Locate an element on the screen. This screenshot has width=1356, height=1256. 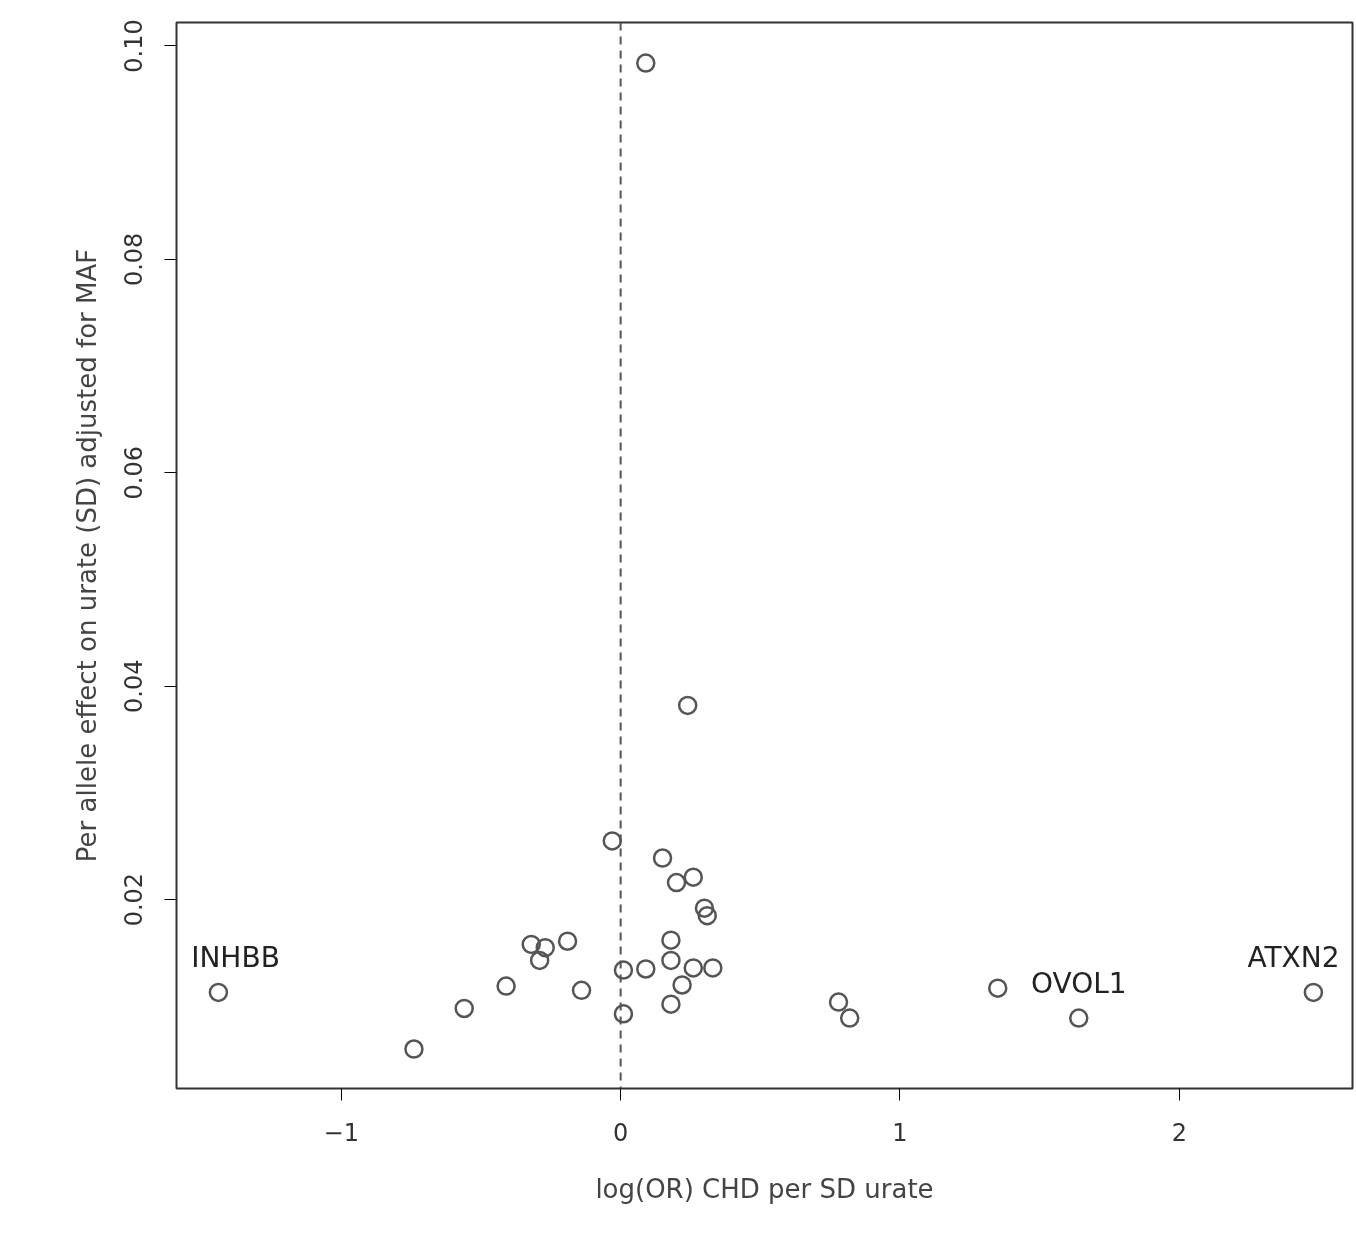
y-tick-label: 0.08 is located at coordinates (134, 259).